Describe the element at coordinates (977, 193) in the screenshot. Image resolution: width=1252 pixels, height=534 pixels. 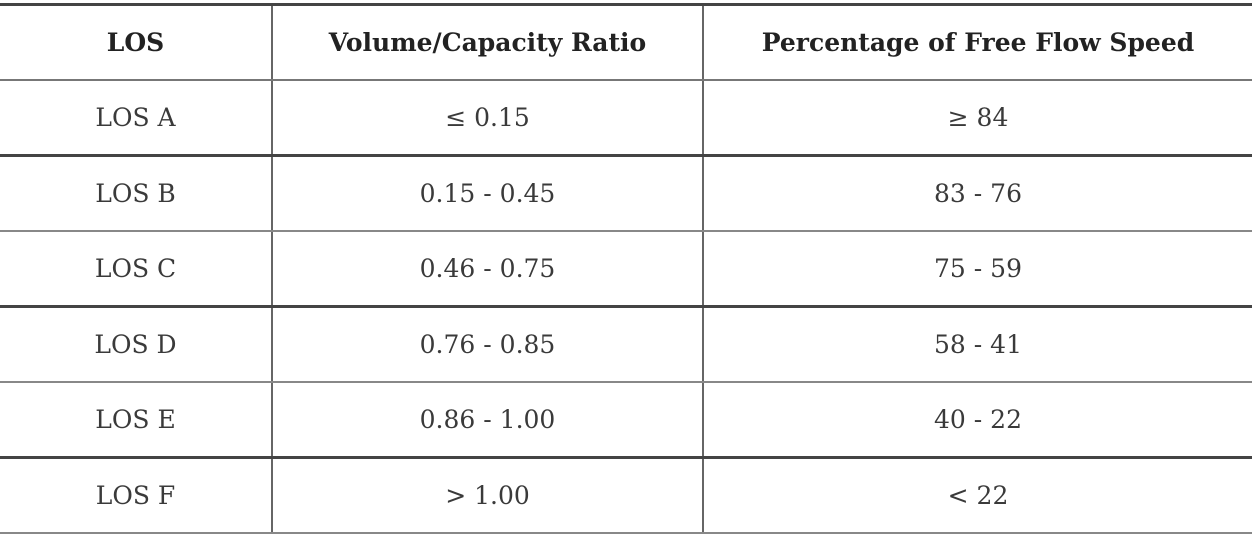
I see `value-cell: 83 - 76` at that location.